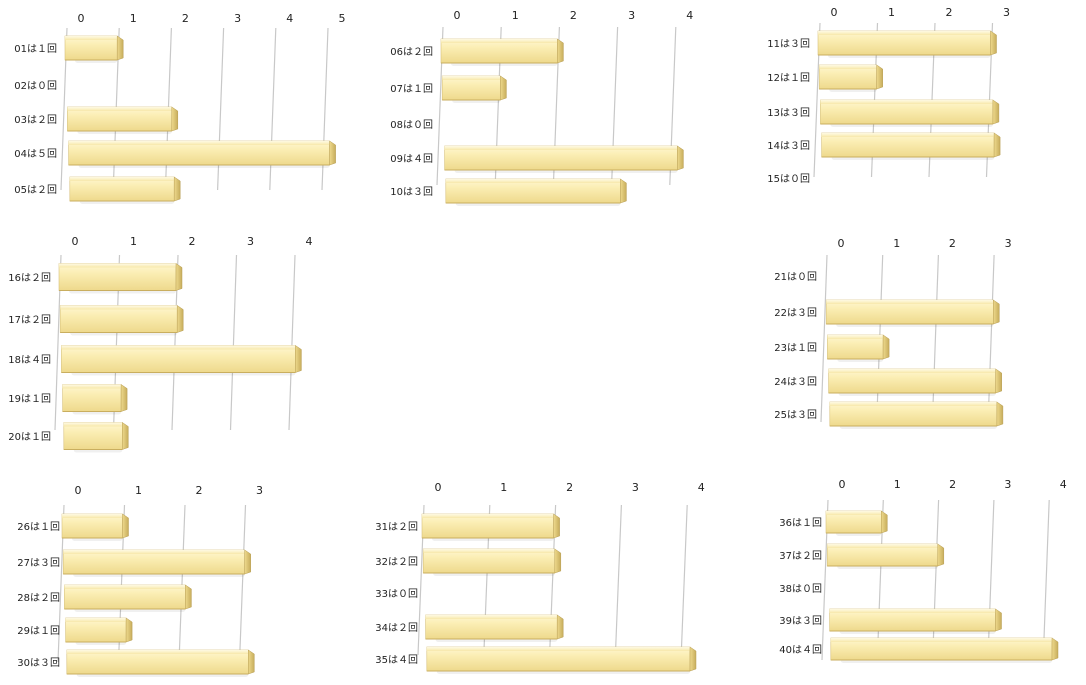  Describe the element at coordinates (35, 190) in the screenshot. I see `category-label: 05は２回` at that location.